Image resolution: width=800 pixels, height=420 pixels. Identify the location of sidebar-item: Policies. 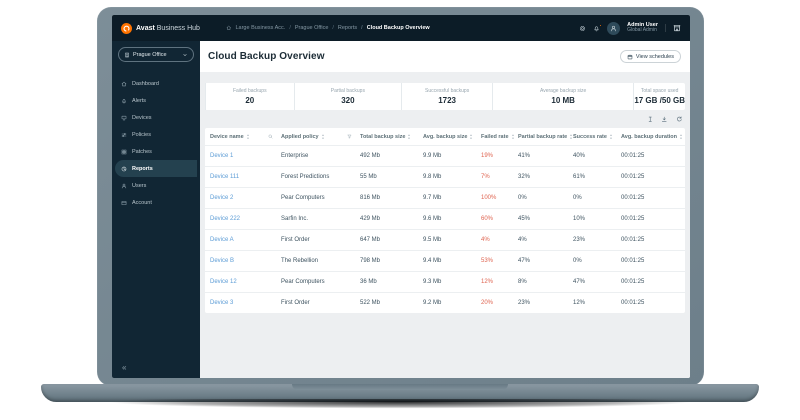
(154, 134).